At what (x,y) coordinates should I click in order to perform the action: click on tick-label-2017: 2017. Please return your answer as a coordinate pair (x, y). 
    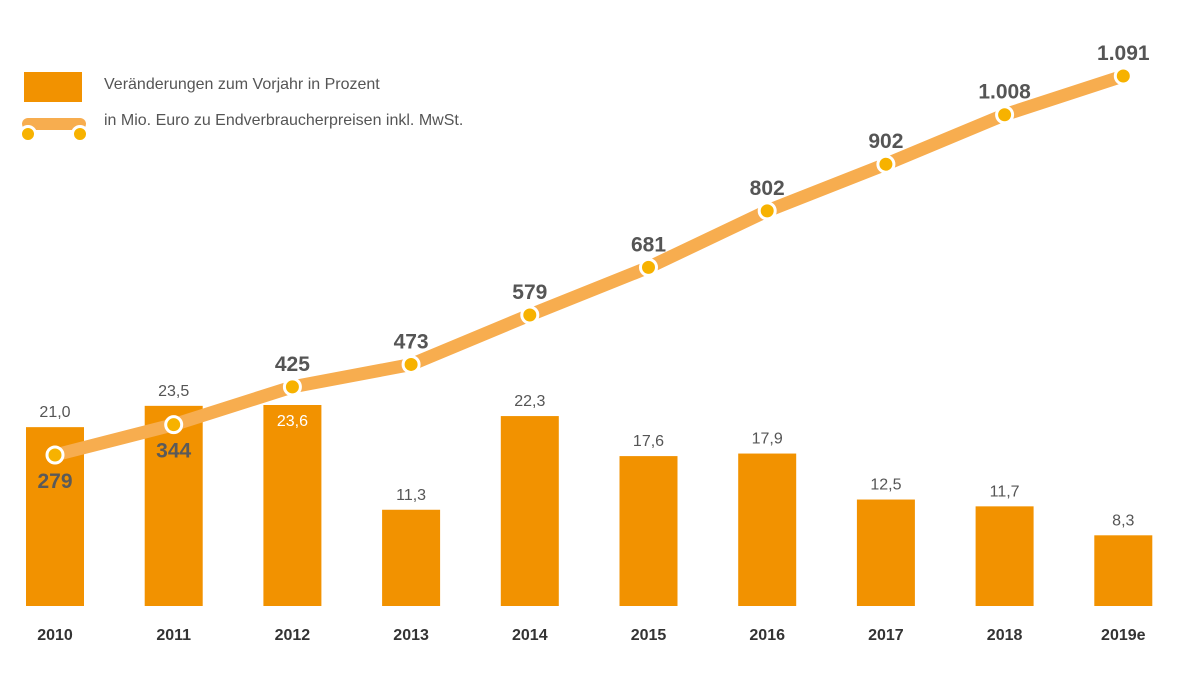
    Looking at the image, I should click on (886, 635).